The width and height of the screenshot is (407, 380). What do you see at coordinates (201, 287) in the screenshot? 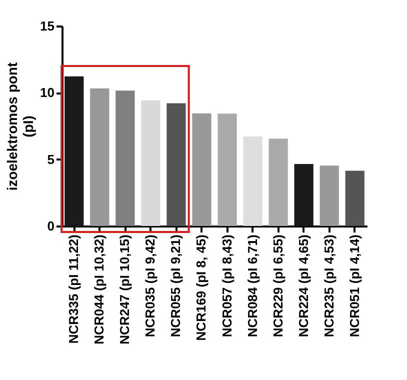
I see `x-tick-label: NCR169 (pI 8, 45)` at bounding box center [201, 287].